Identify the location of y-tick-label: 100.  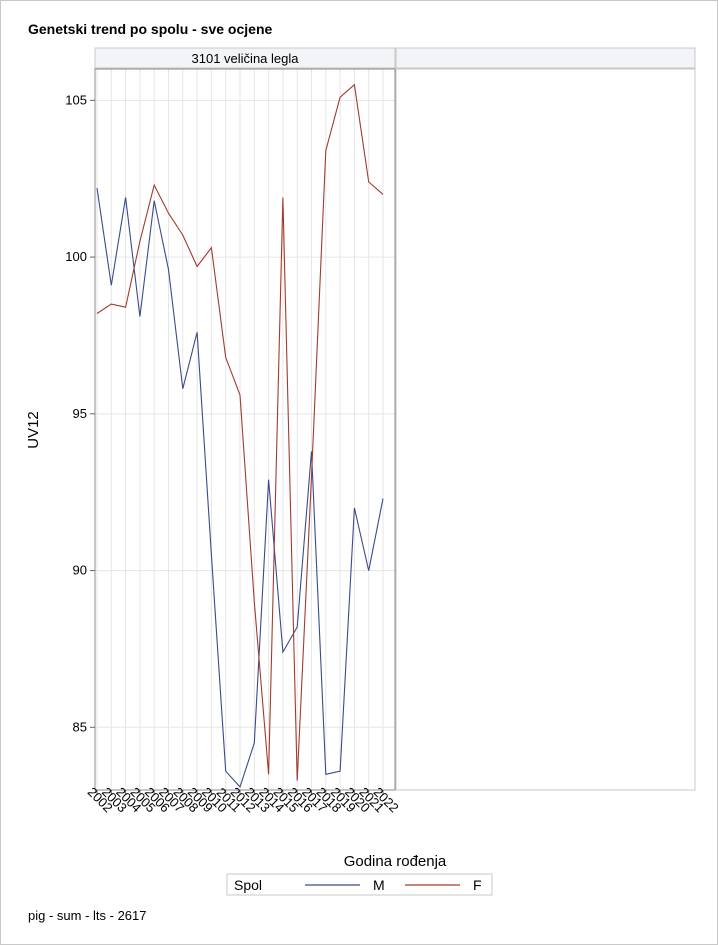
(76, 256).